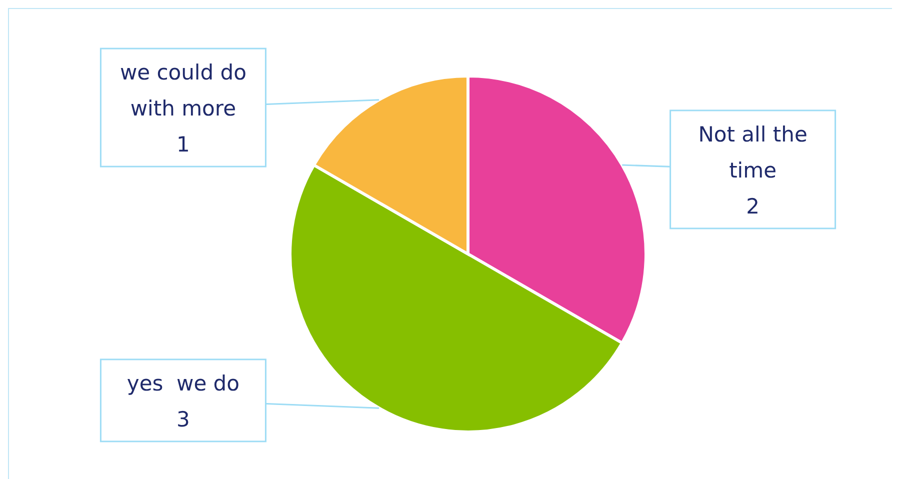 Image resolution: width=900 pixels, height=479 pixels. I want to click on data-label: 3, so click(183, 419).